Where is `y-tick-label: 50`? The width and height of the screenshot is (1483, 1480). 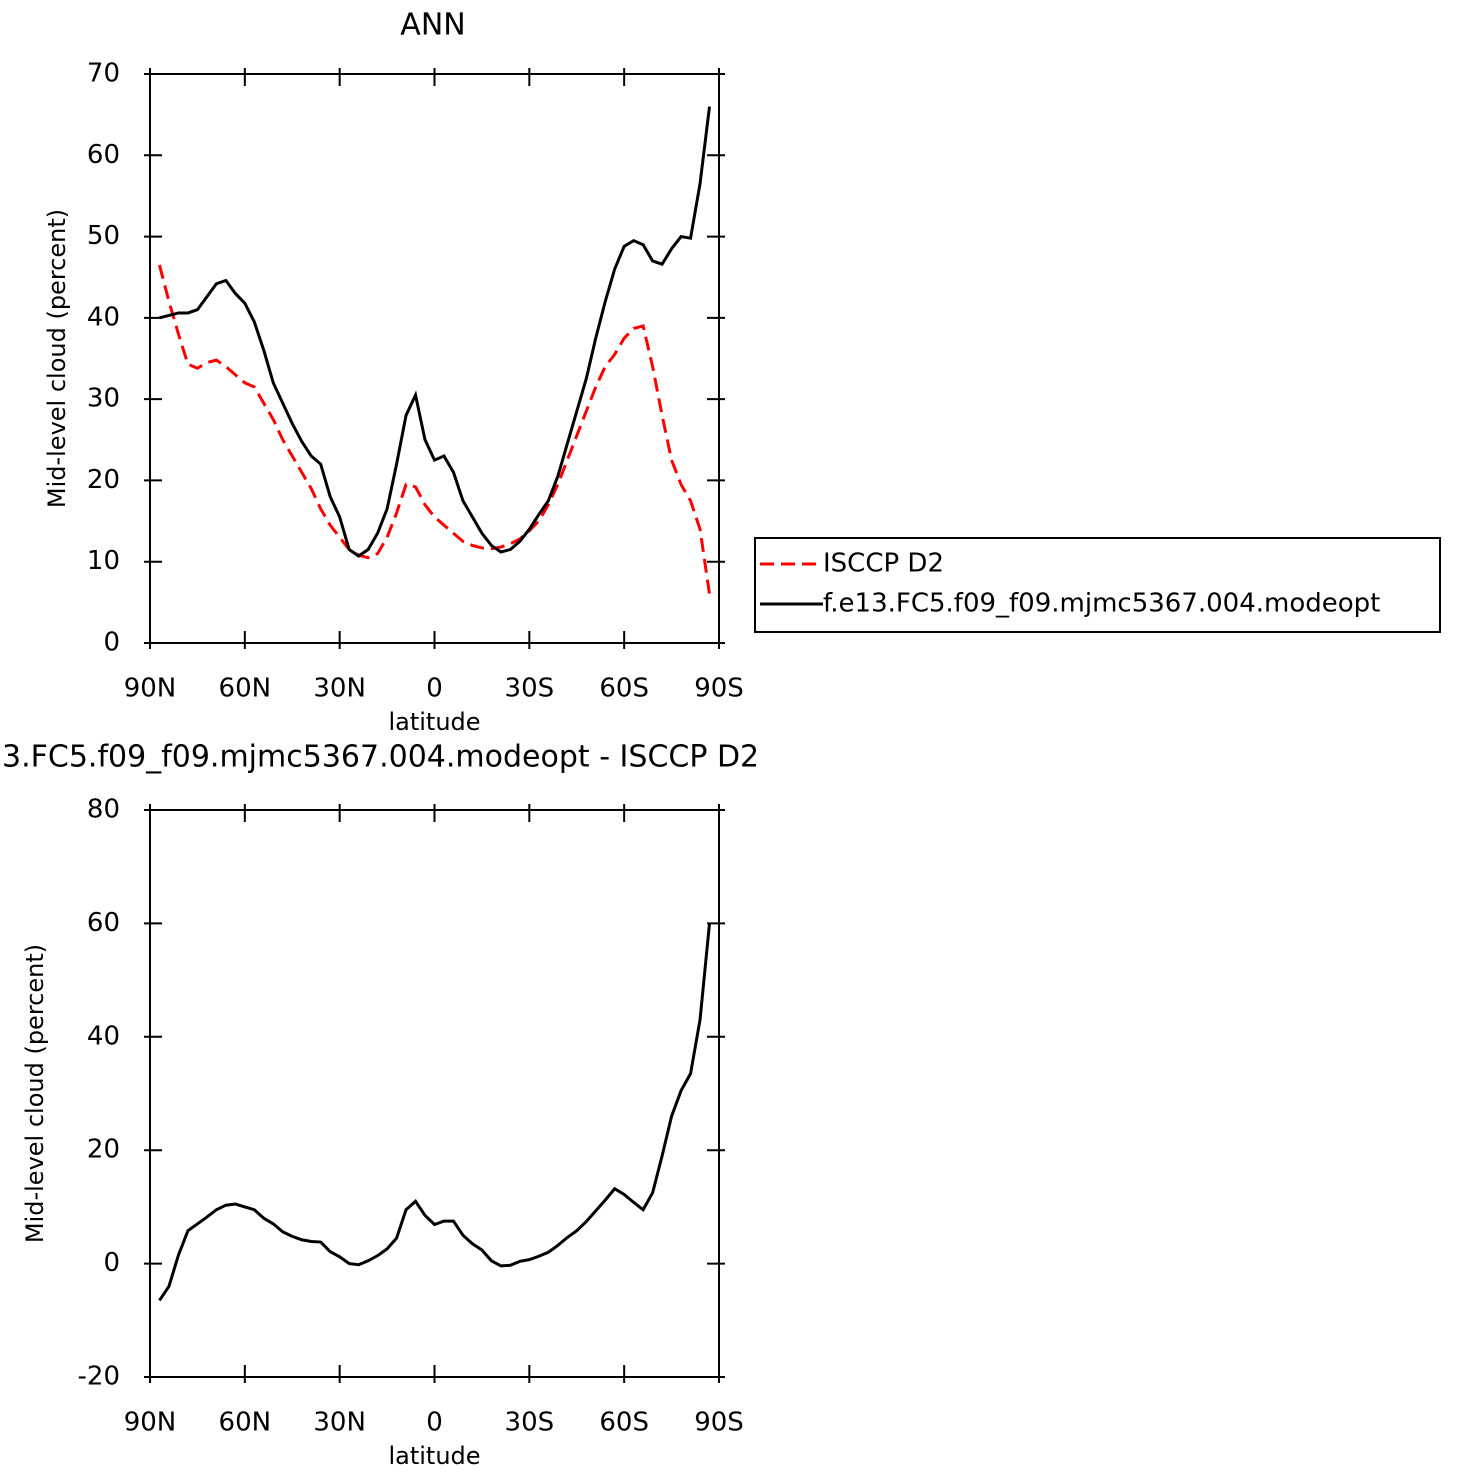
y-tick-label: 50 is located at coordinates (103, 236).